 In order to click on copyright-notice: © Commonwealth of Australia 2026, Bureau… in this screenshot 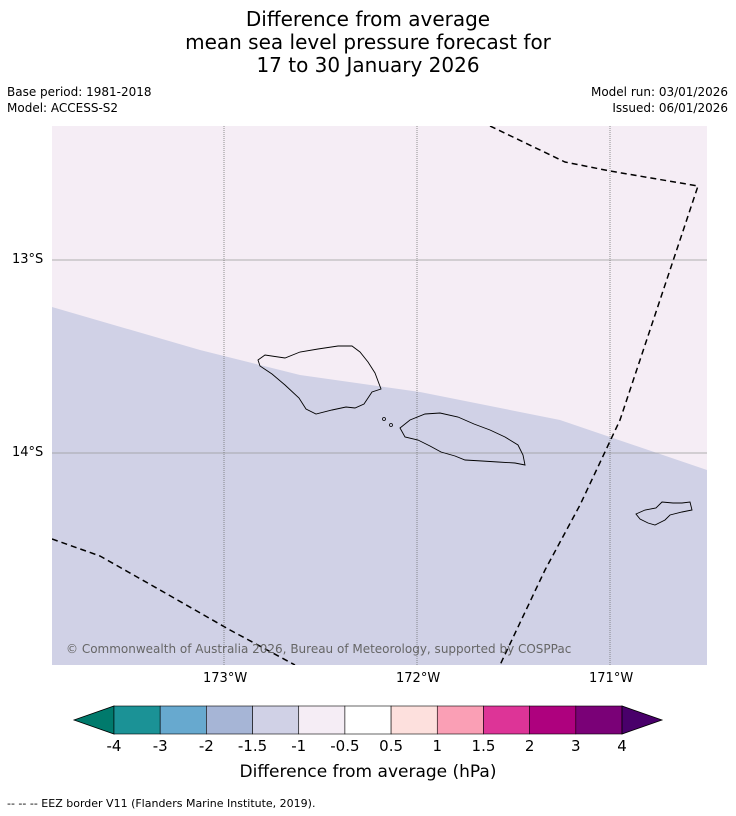, I will do `click(319, 649)`.